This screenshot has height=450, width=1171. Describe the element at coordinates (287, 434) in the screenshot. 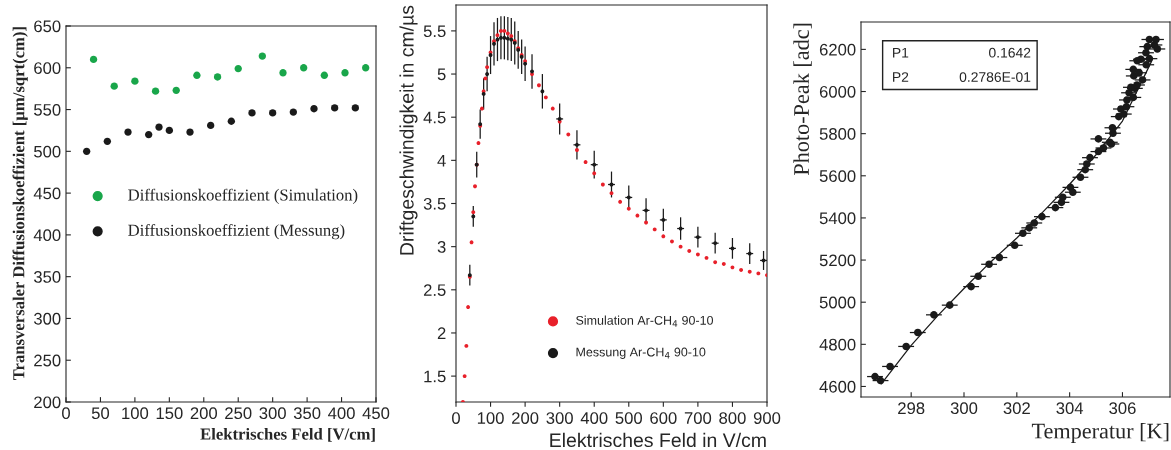

I see `x-axis-title: Elektrisches Feld [V/cm]` at that location.